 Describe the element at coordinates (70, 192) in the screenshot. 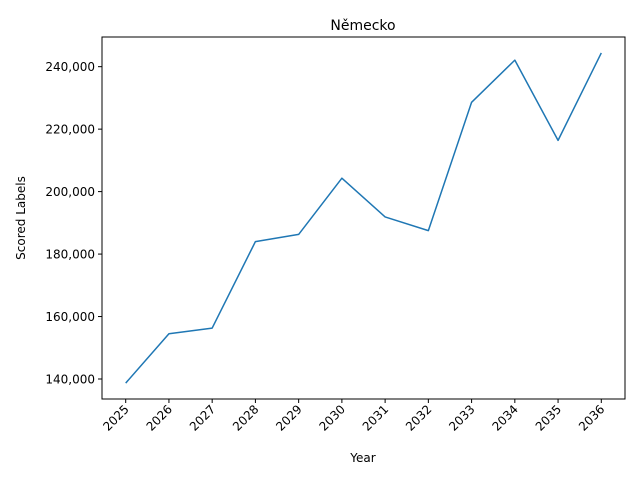

I see `y-tick-label: 200,000` at that location.